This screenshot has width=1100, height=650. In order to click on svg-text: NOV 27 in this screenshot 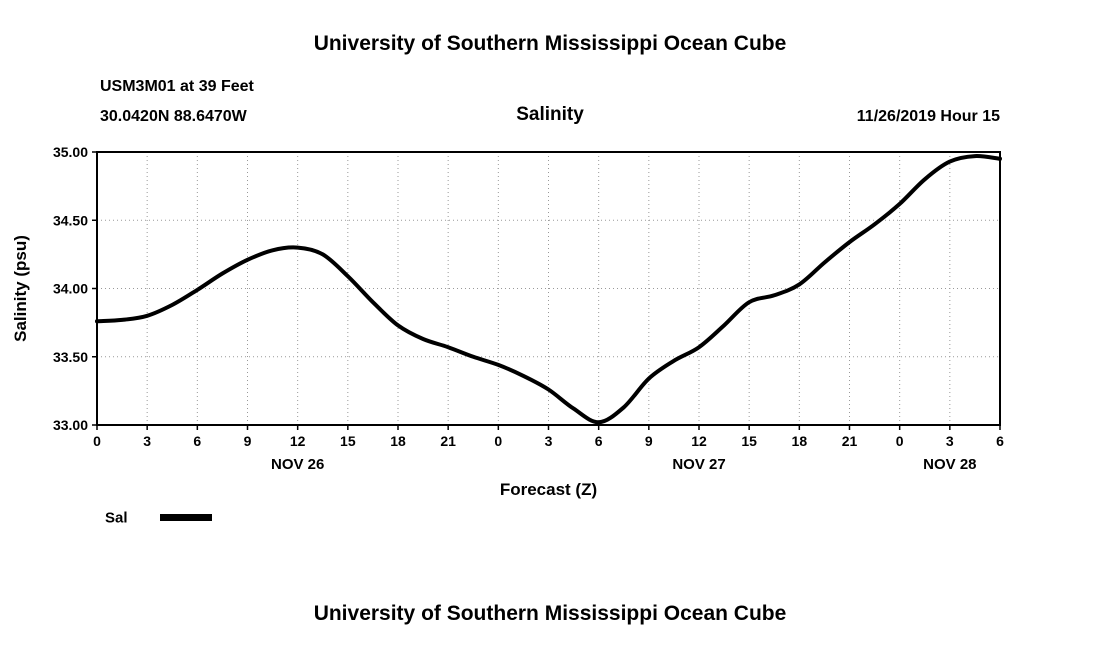, I will do `click(698, 464)`.